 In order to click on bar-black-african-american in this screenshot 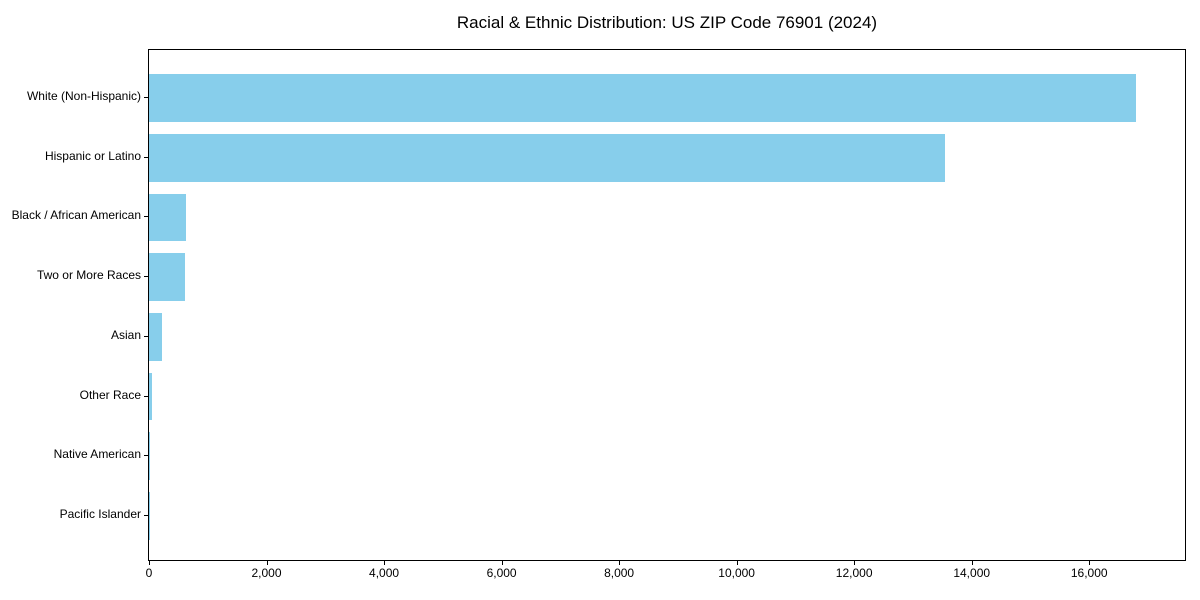, I will do `click(168, 217)`.